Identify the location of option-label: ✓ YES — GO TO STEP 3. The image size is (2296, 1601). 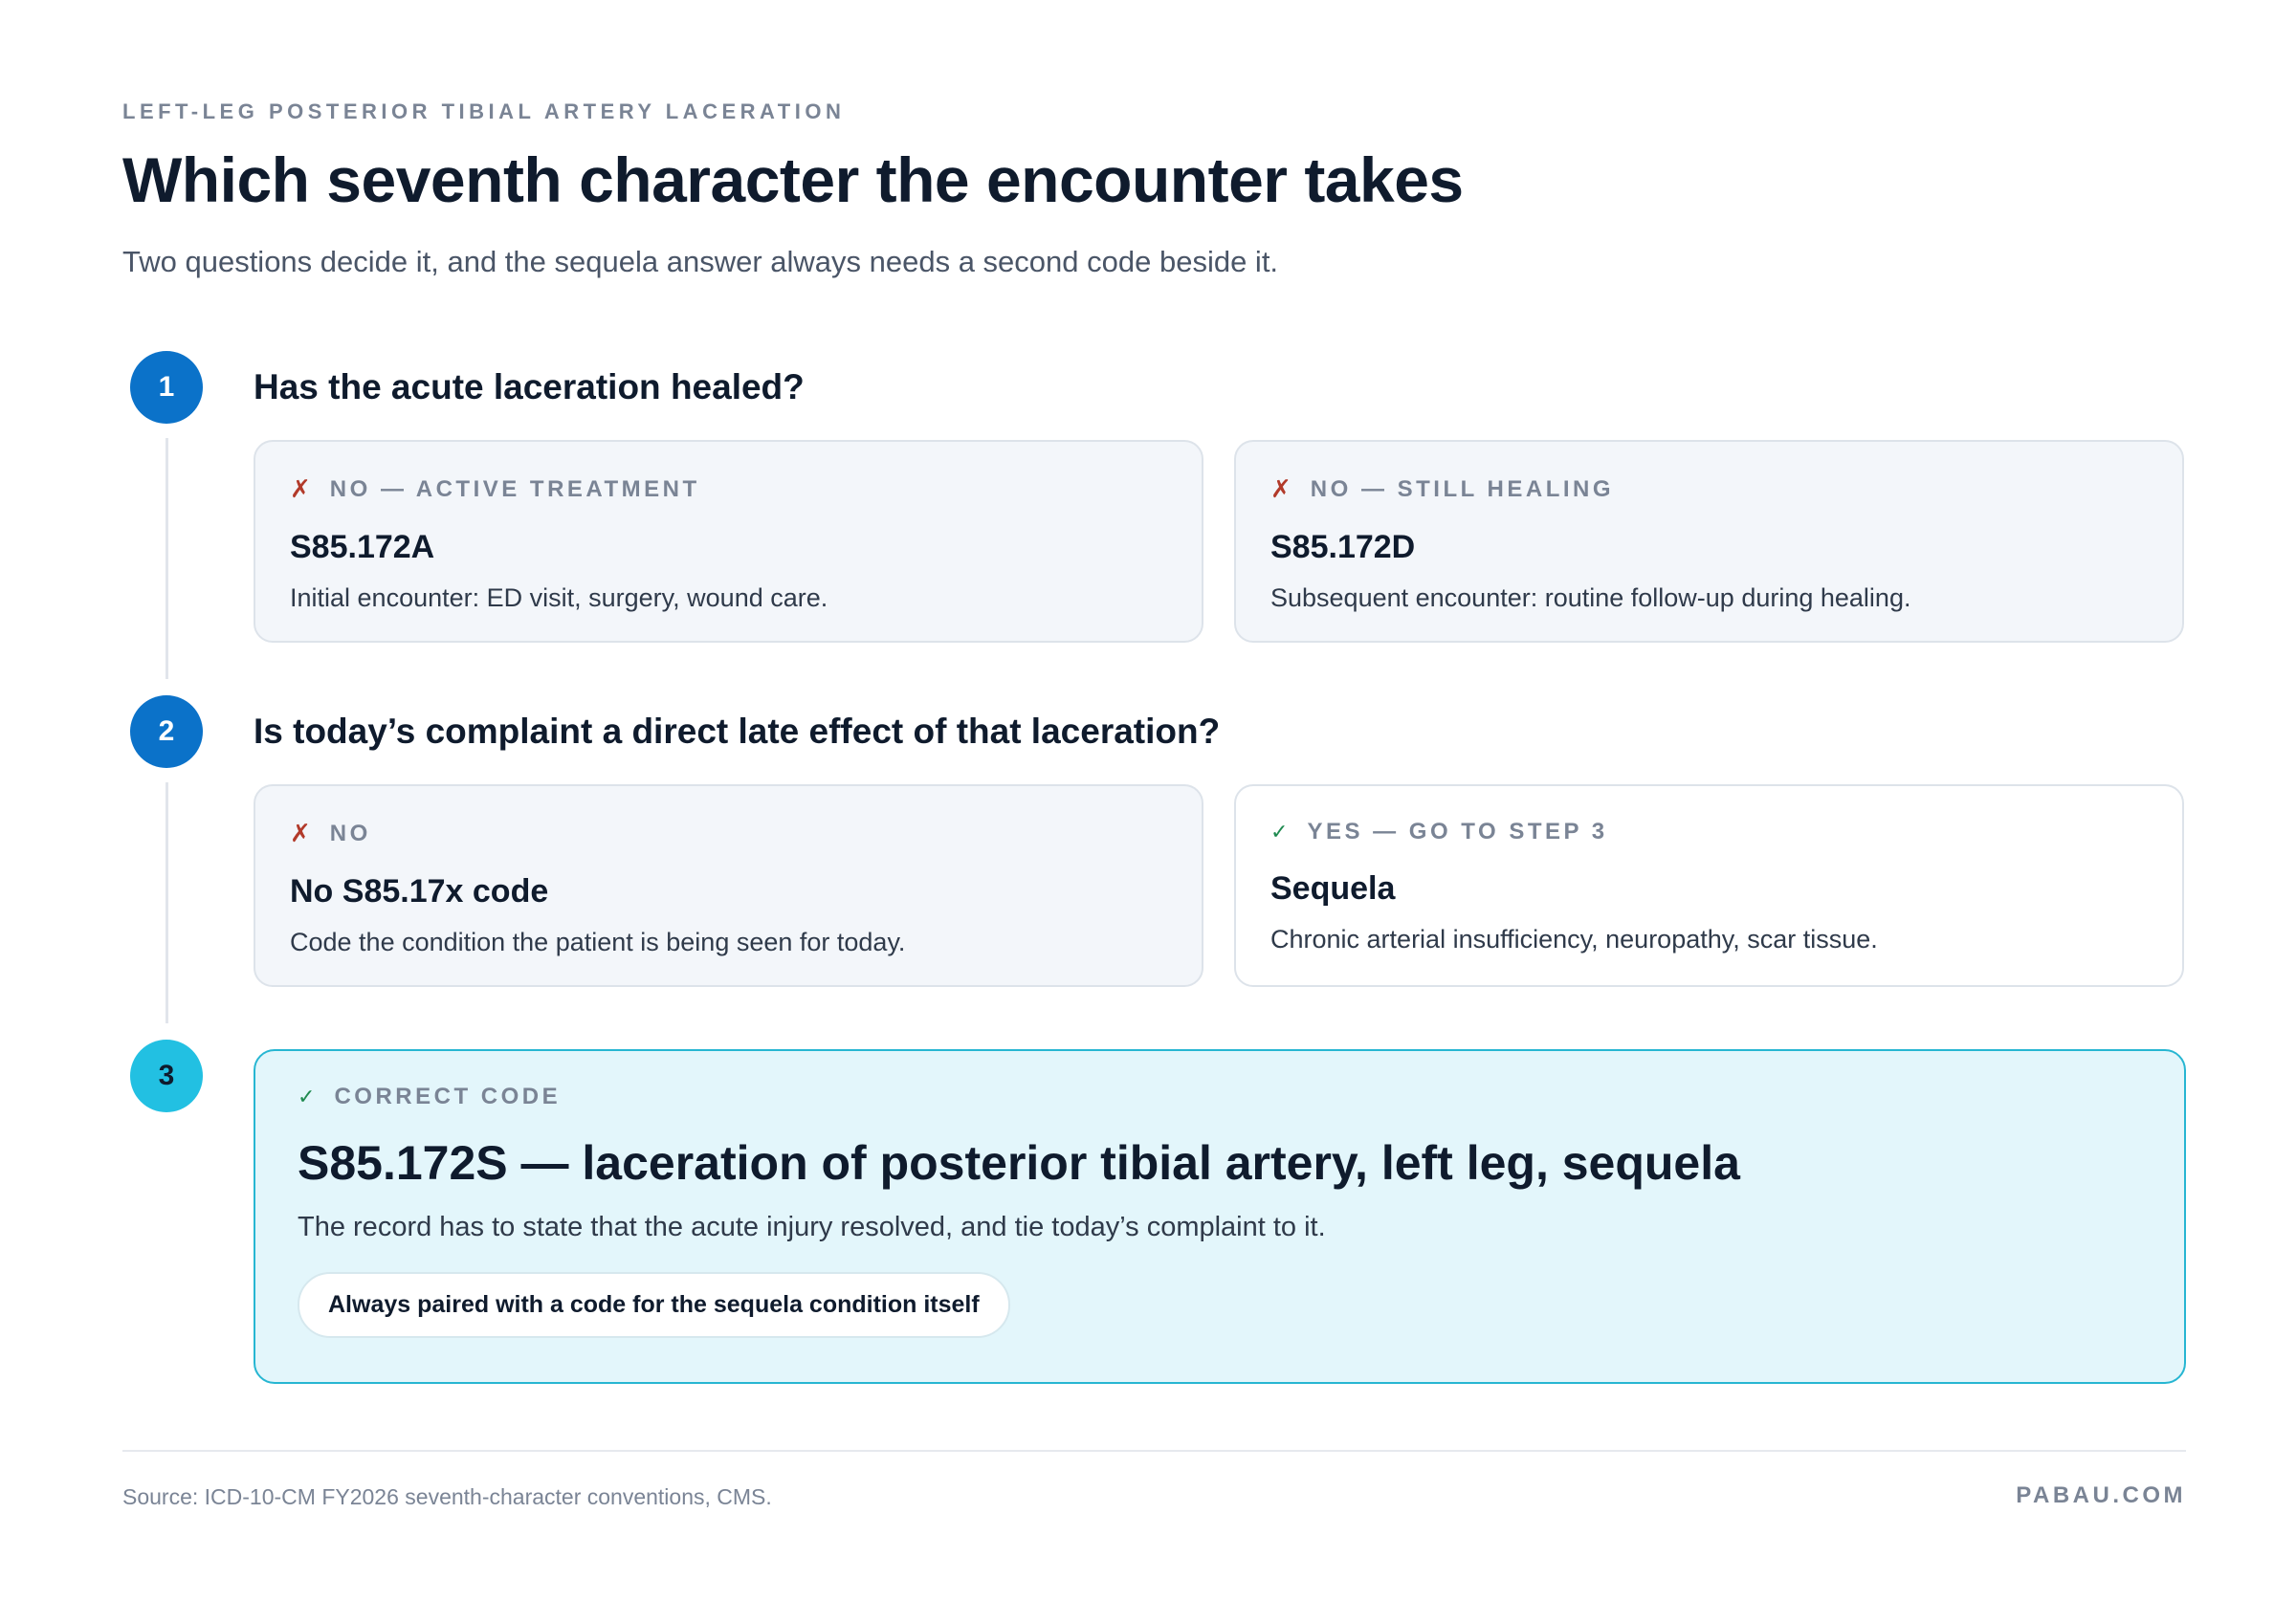
(1709, 832).